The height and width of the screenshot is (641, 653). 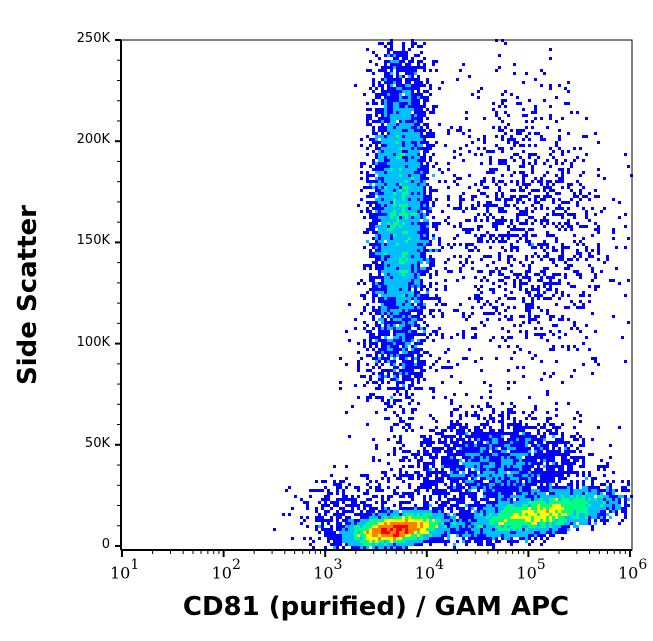 What do you see at coordinates (93, 140) in the screenshot?
I see `y-tick-label: 200K` at bounding box center [93, 140].